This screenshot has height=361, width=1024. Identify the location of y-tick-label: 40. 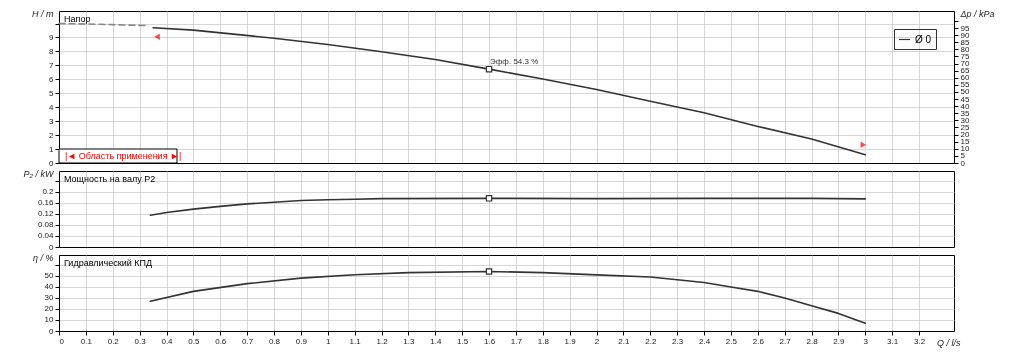
(49, 287).